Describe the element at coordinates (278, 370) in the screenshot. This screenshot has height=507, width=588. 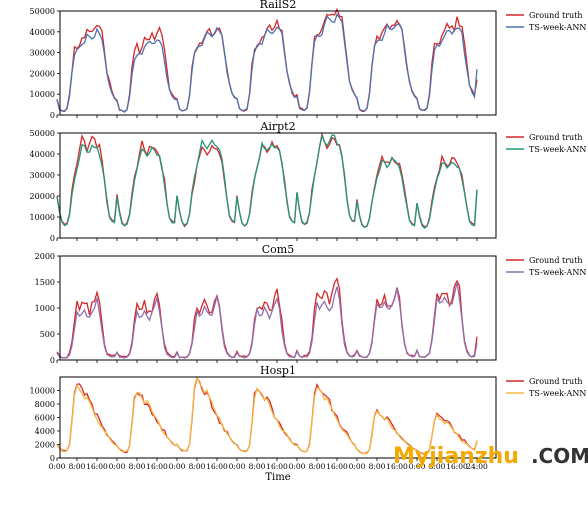
I see `chart-title: Hosp1` at that location.